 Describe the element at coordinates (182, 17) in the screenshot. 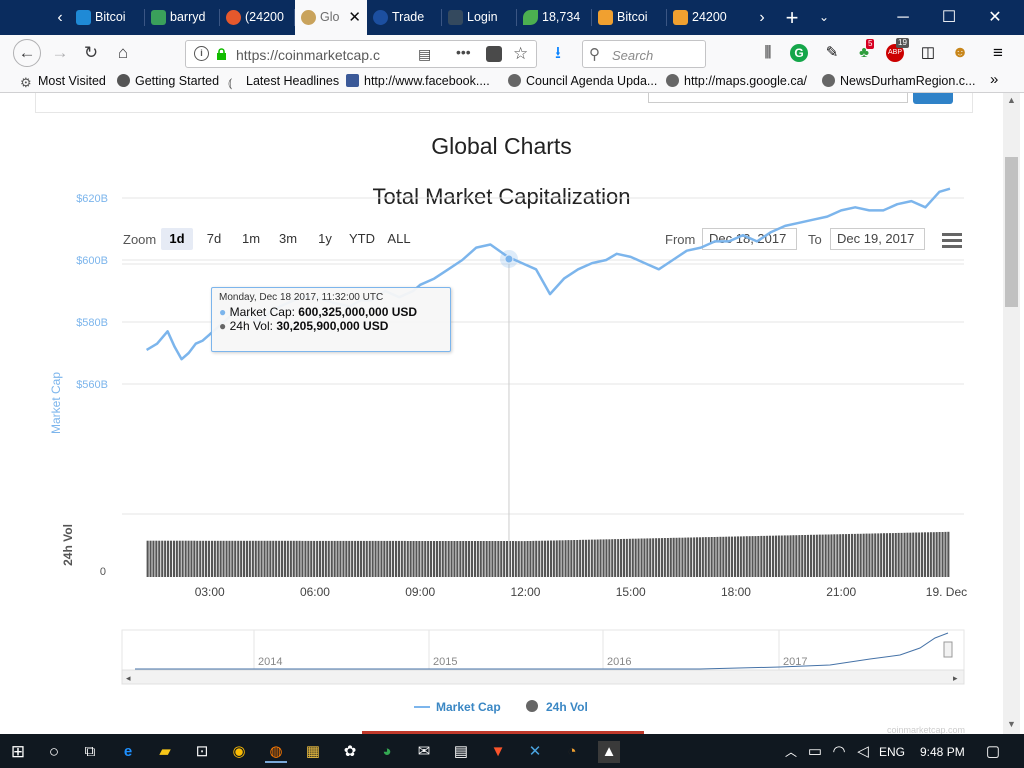

I see `tab-barryd: barryd` at that location.